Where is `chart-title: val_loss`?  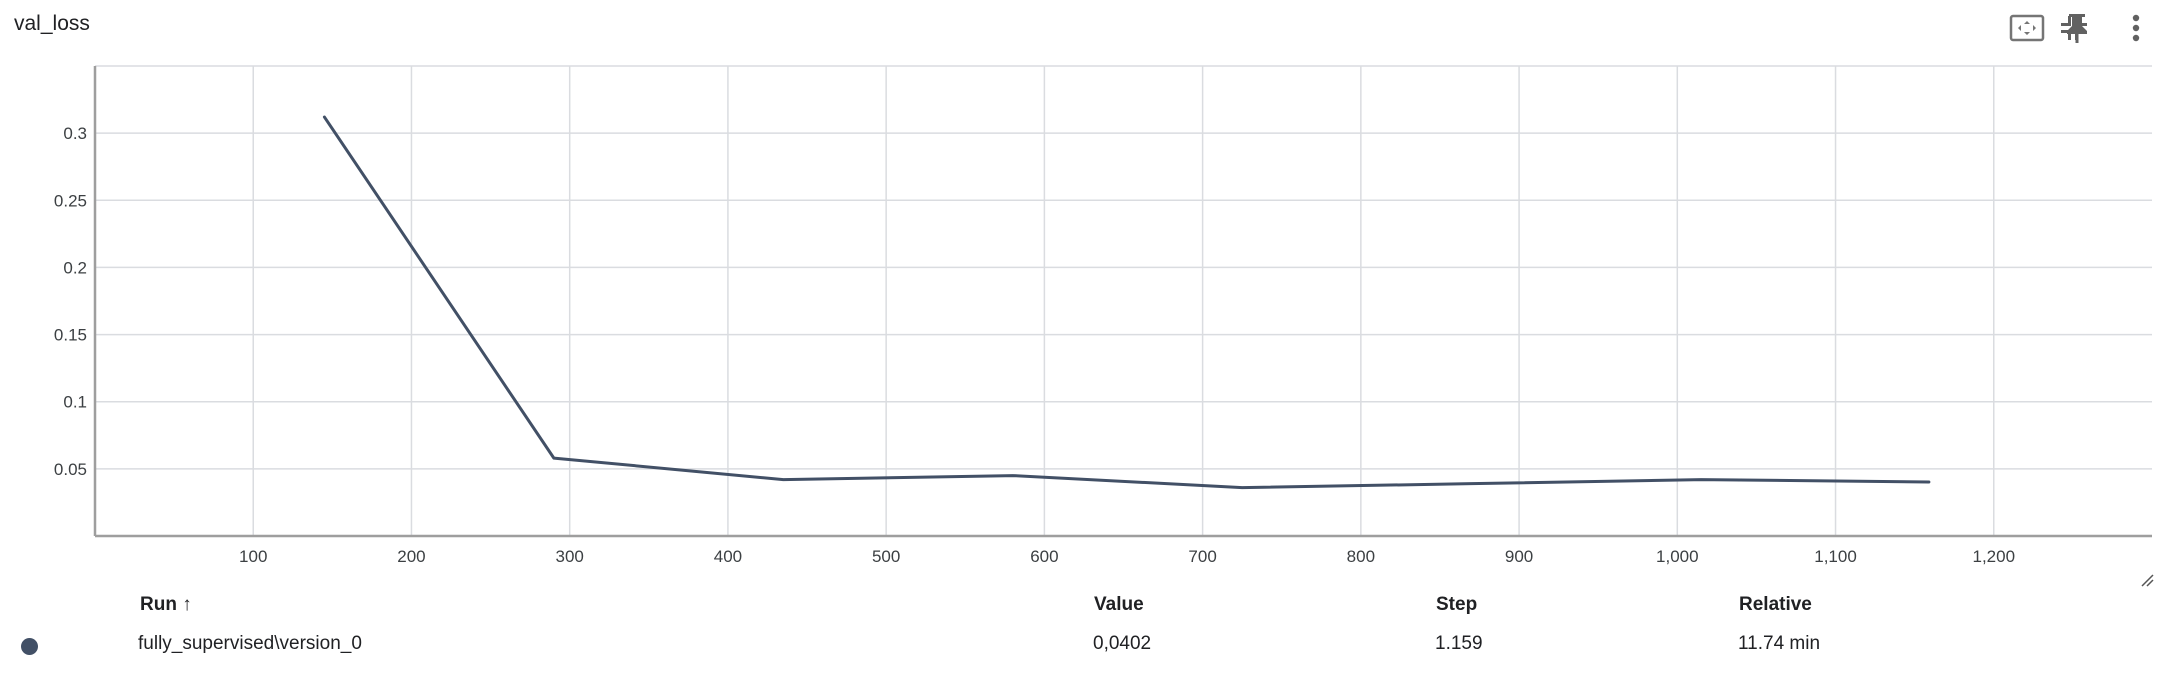
chart-title: val_loss is located at coordinates (52, 23).